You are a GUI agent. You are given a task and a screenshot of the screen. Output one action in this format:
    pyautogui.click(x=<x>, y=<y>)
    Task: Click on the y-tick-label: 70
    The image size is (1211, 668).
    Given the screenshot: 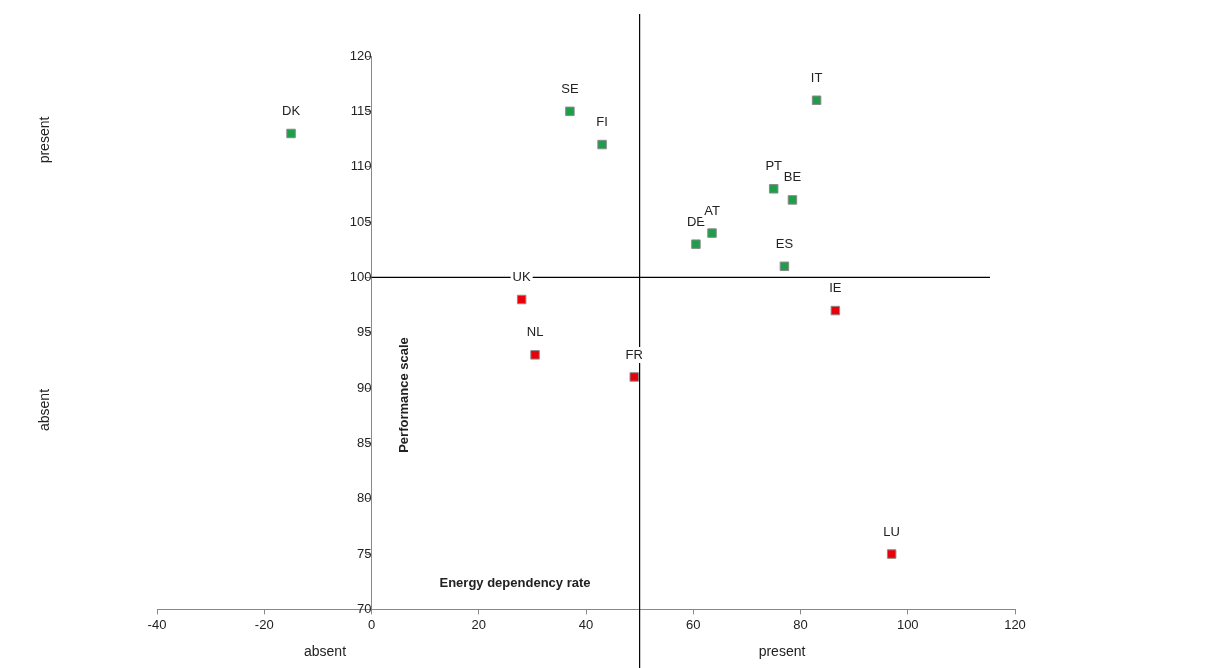 What is the action you would take?
    pyautogui.click(x=364, y=608)
    